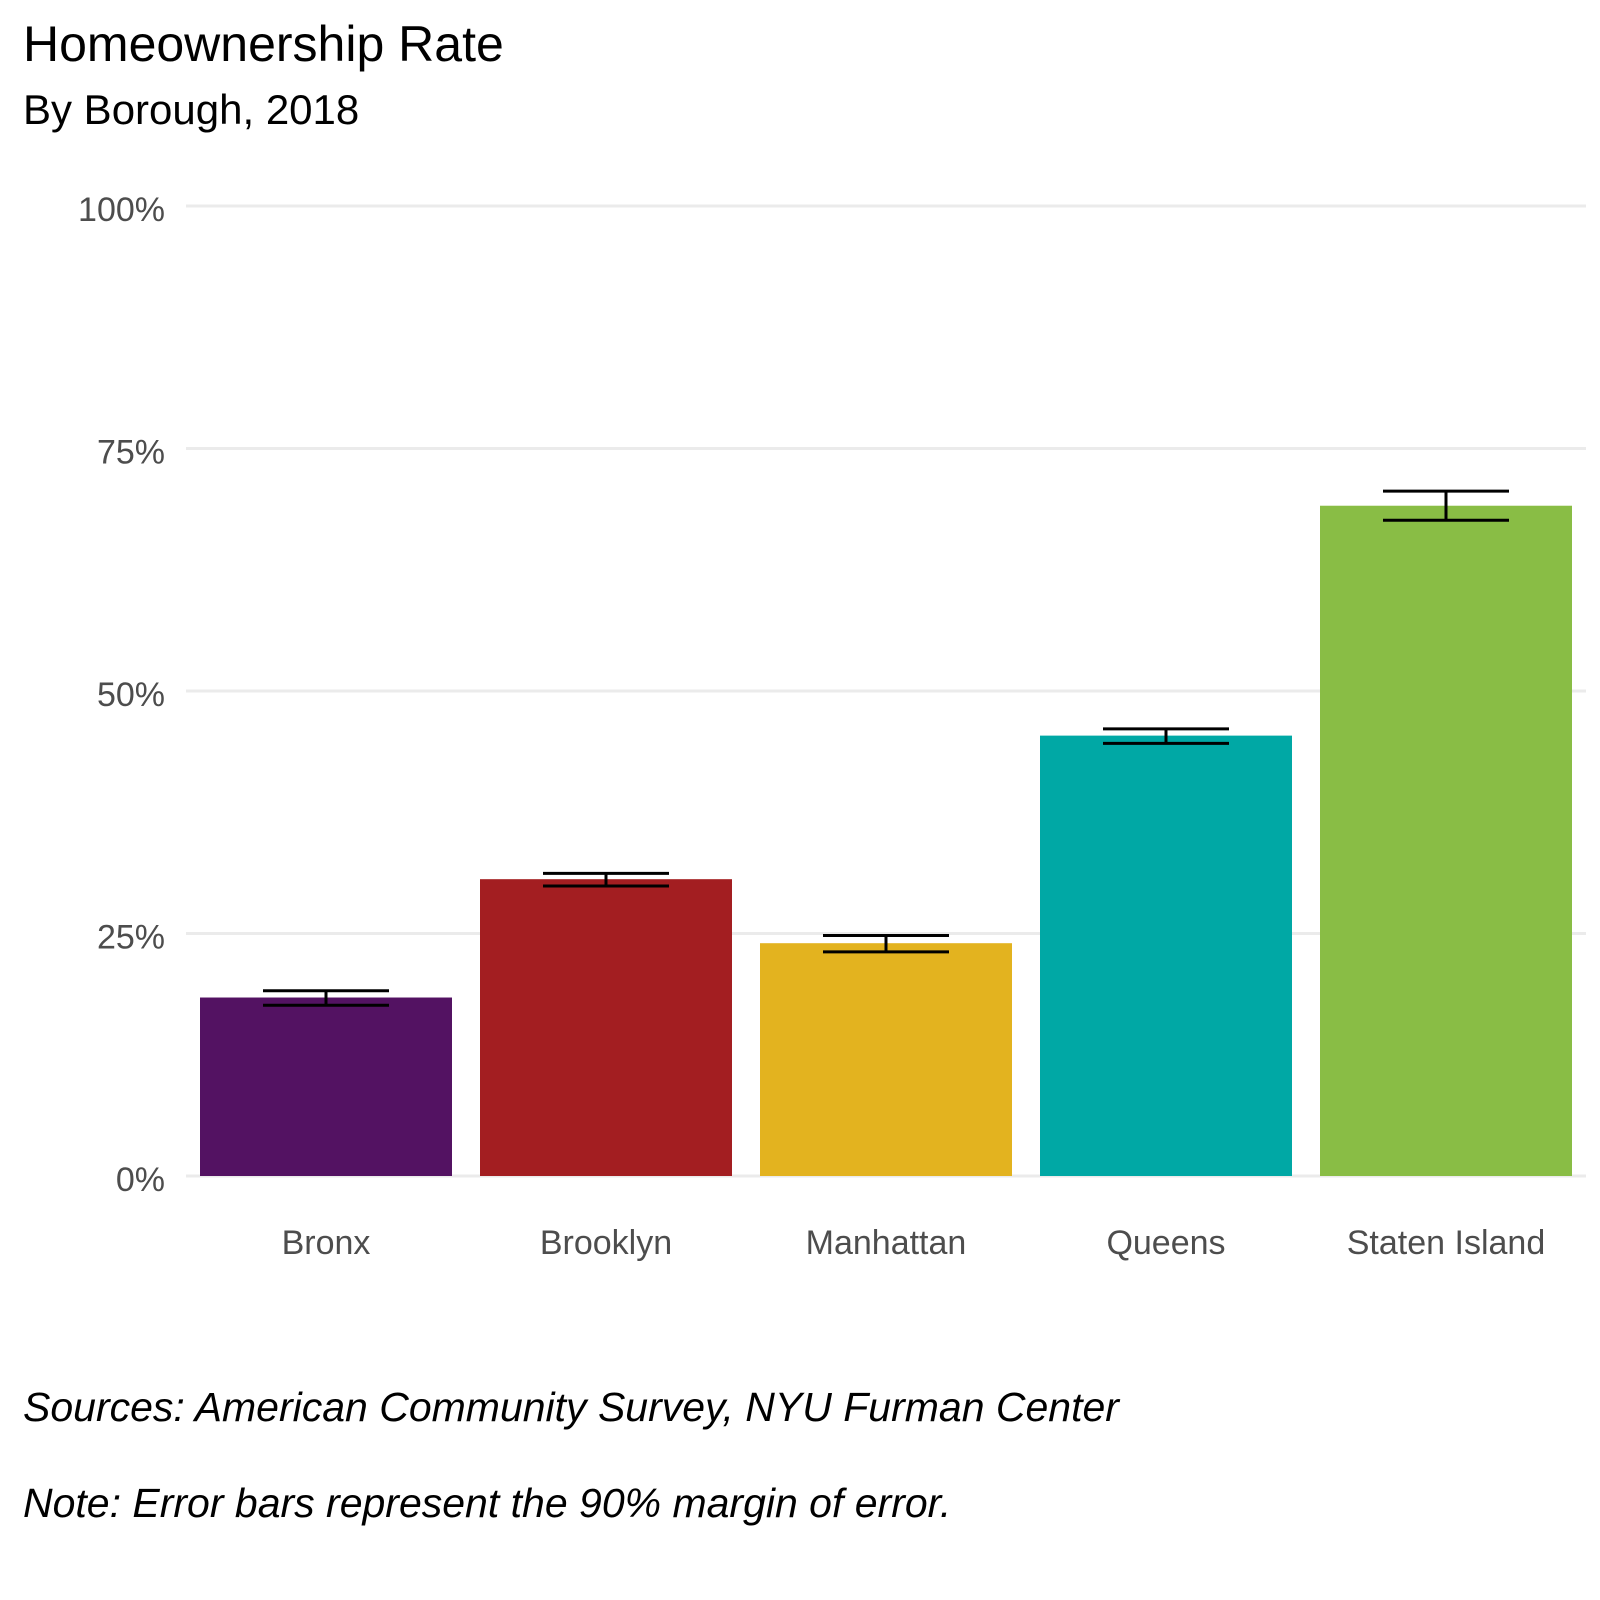  What do you see at coordinates (131, 938) in the screenshot?
I see `y-tick-label: 25%` at bounding box center [131, 938].